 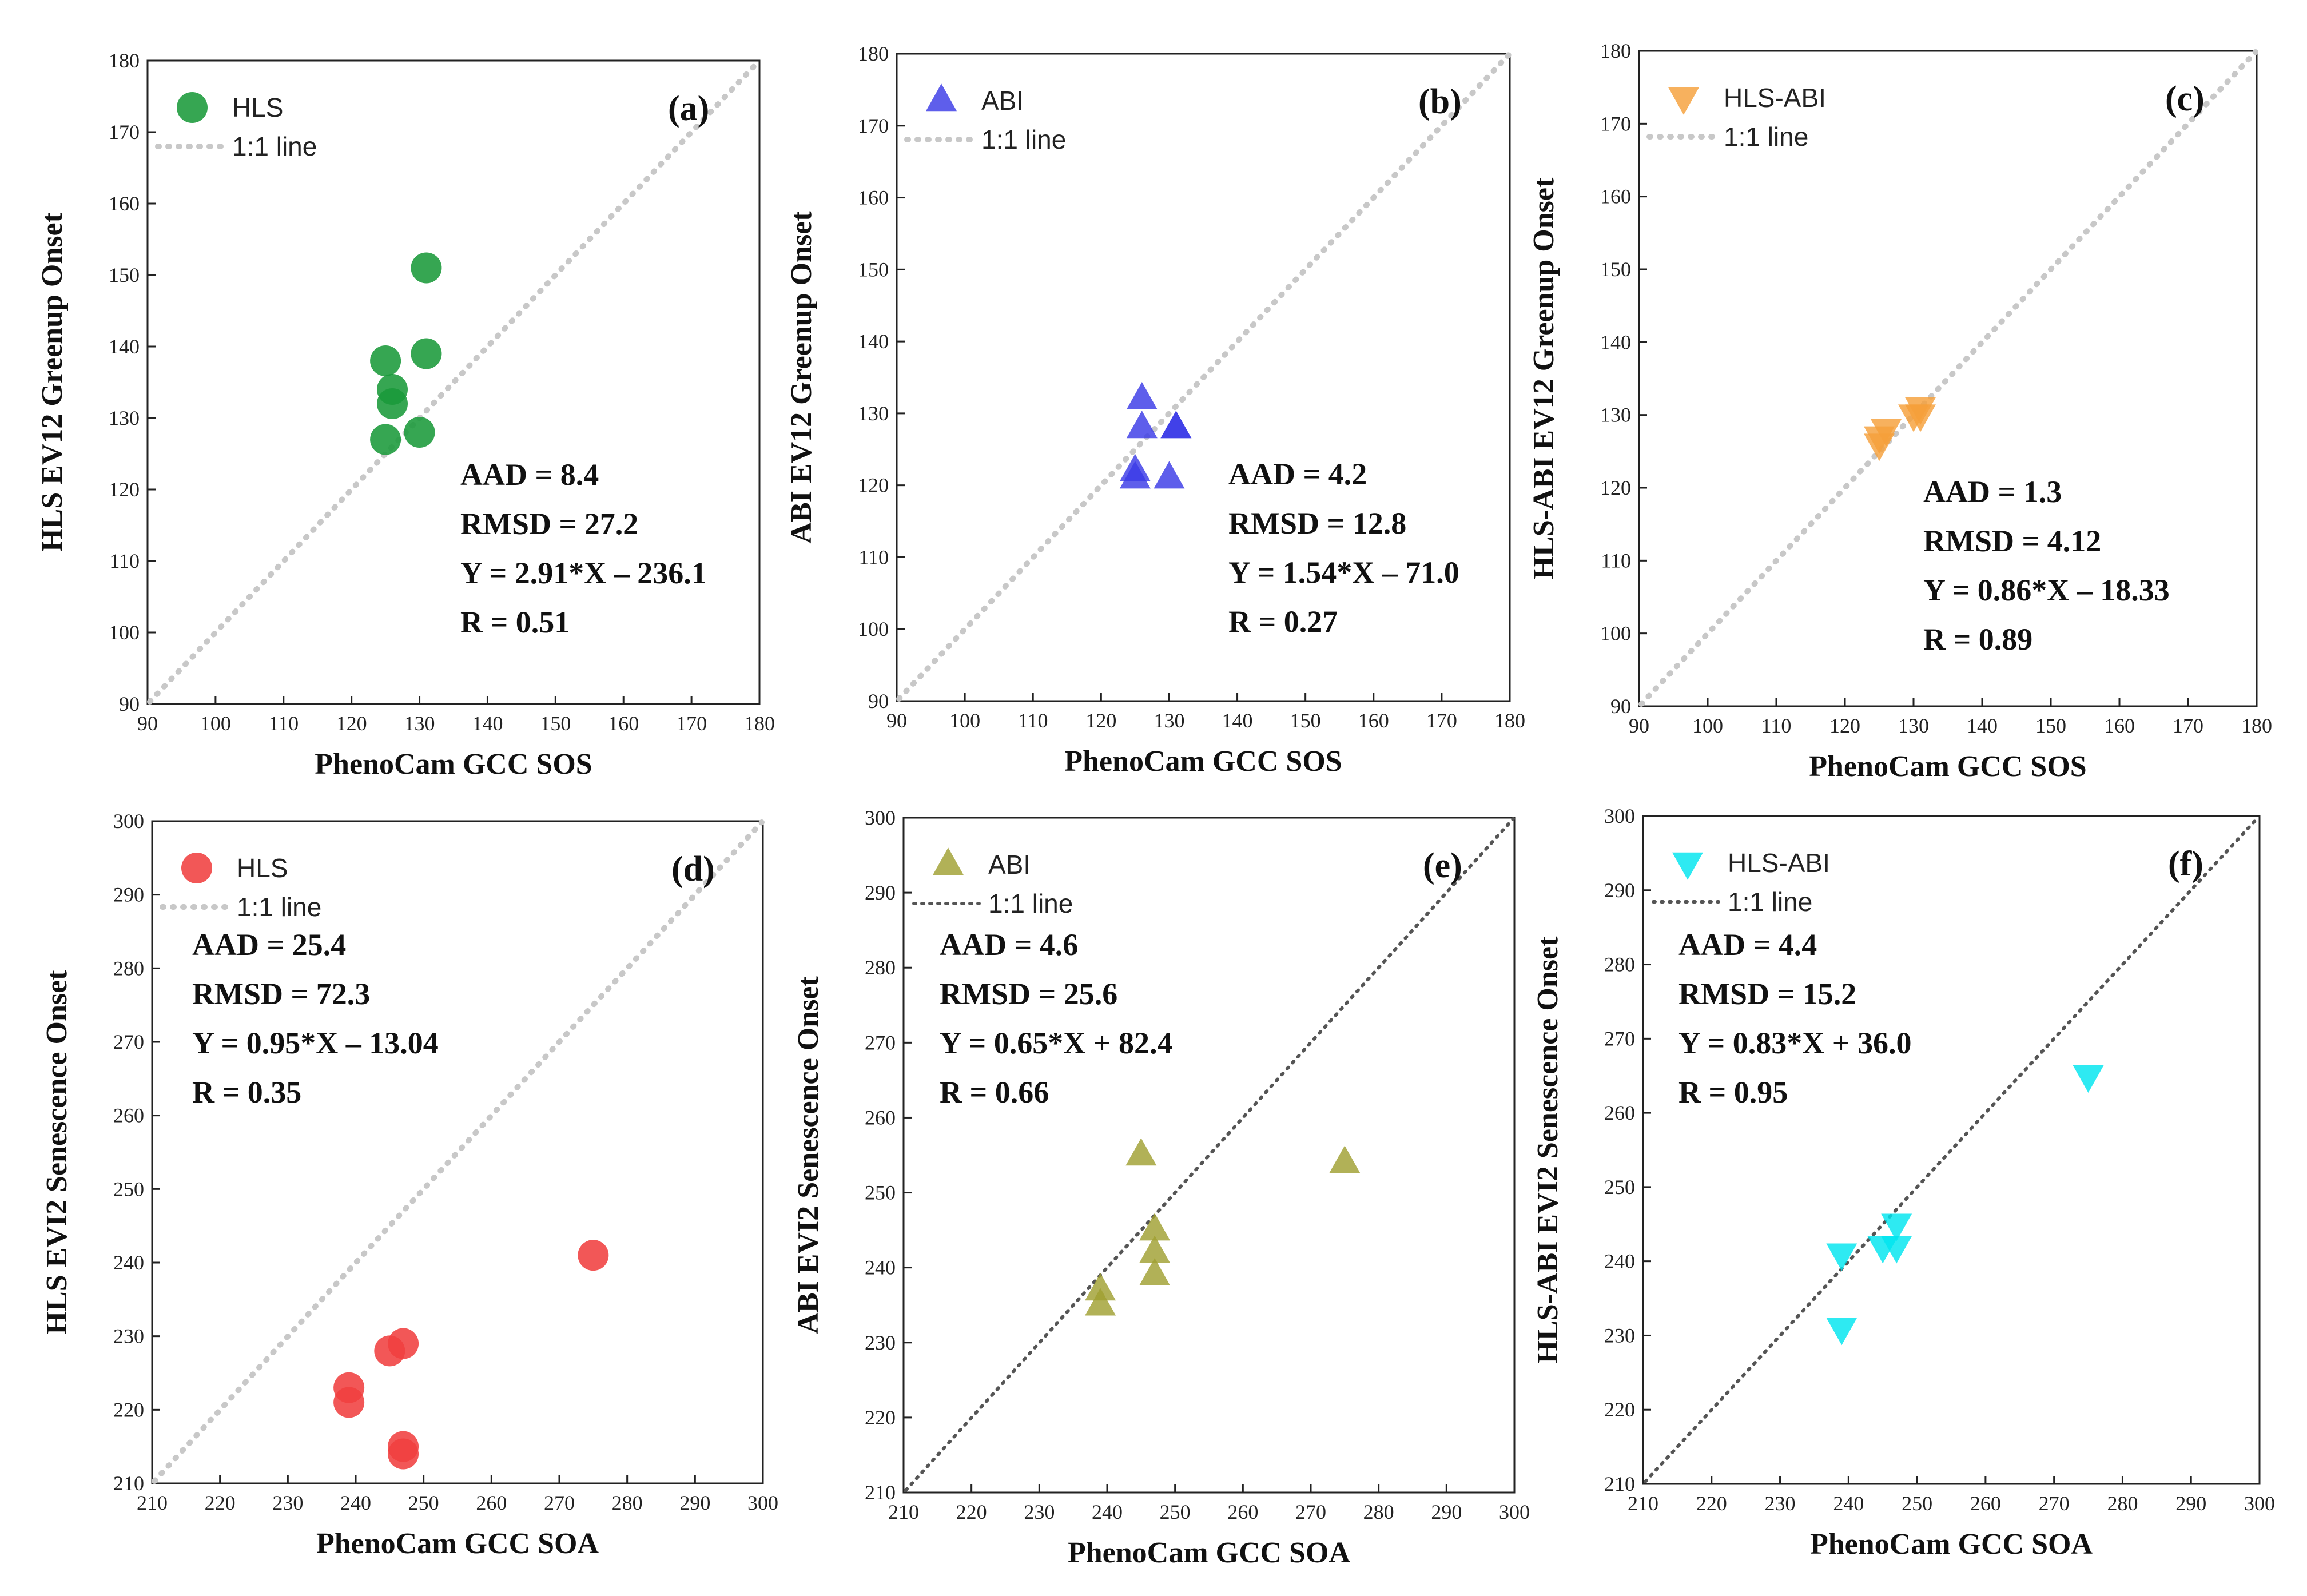 What do you see at coordinates (515, 622) in the screenshot?
I see `stat-line: R = 0.51` at bounding box center [515, 622].